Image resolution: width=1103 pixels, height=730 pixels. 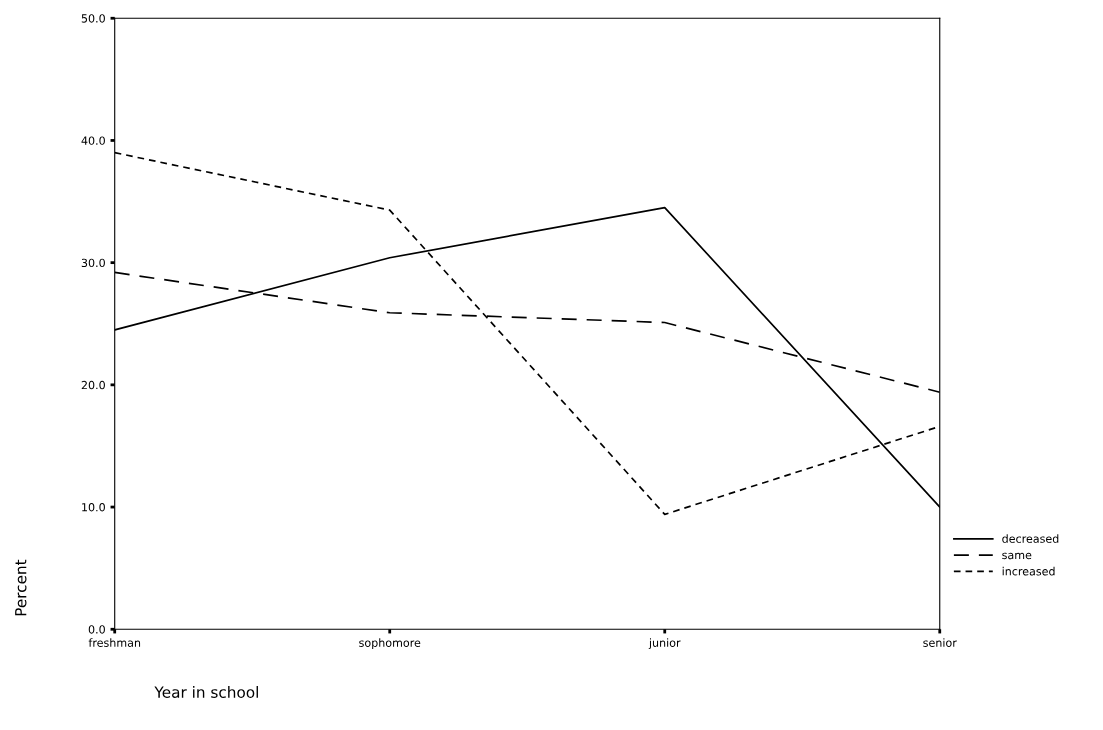 What do you see at coordinates (96, 629) in the screenshot?
I see `y-tick-label: 0.0` at bounding box center [96, 629].